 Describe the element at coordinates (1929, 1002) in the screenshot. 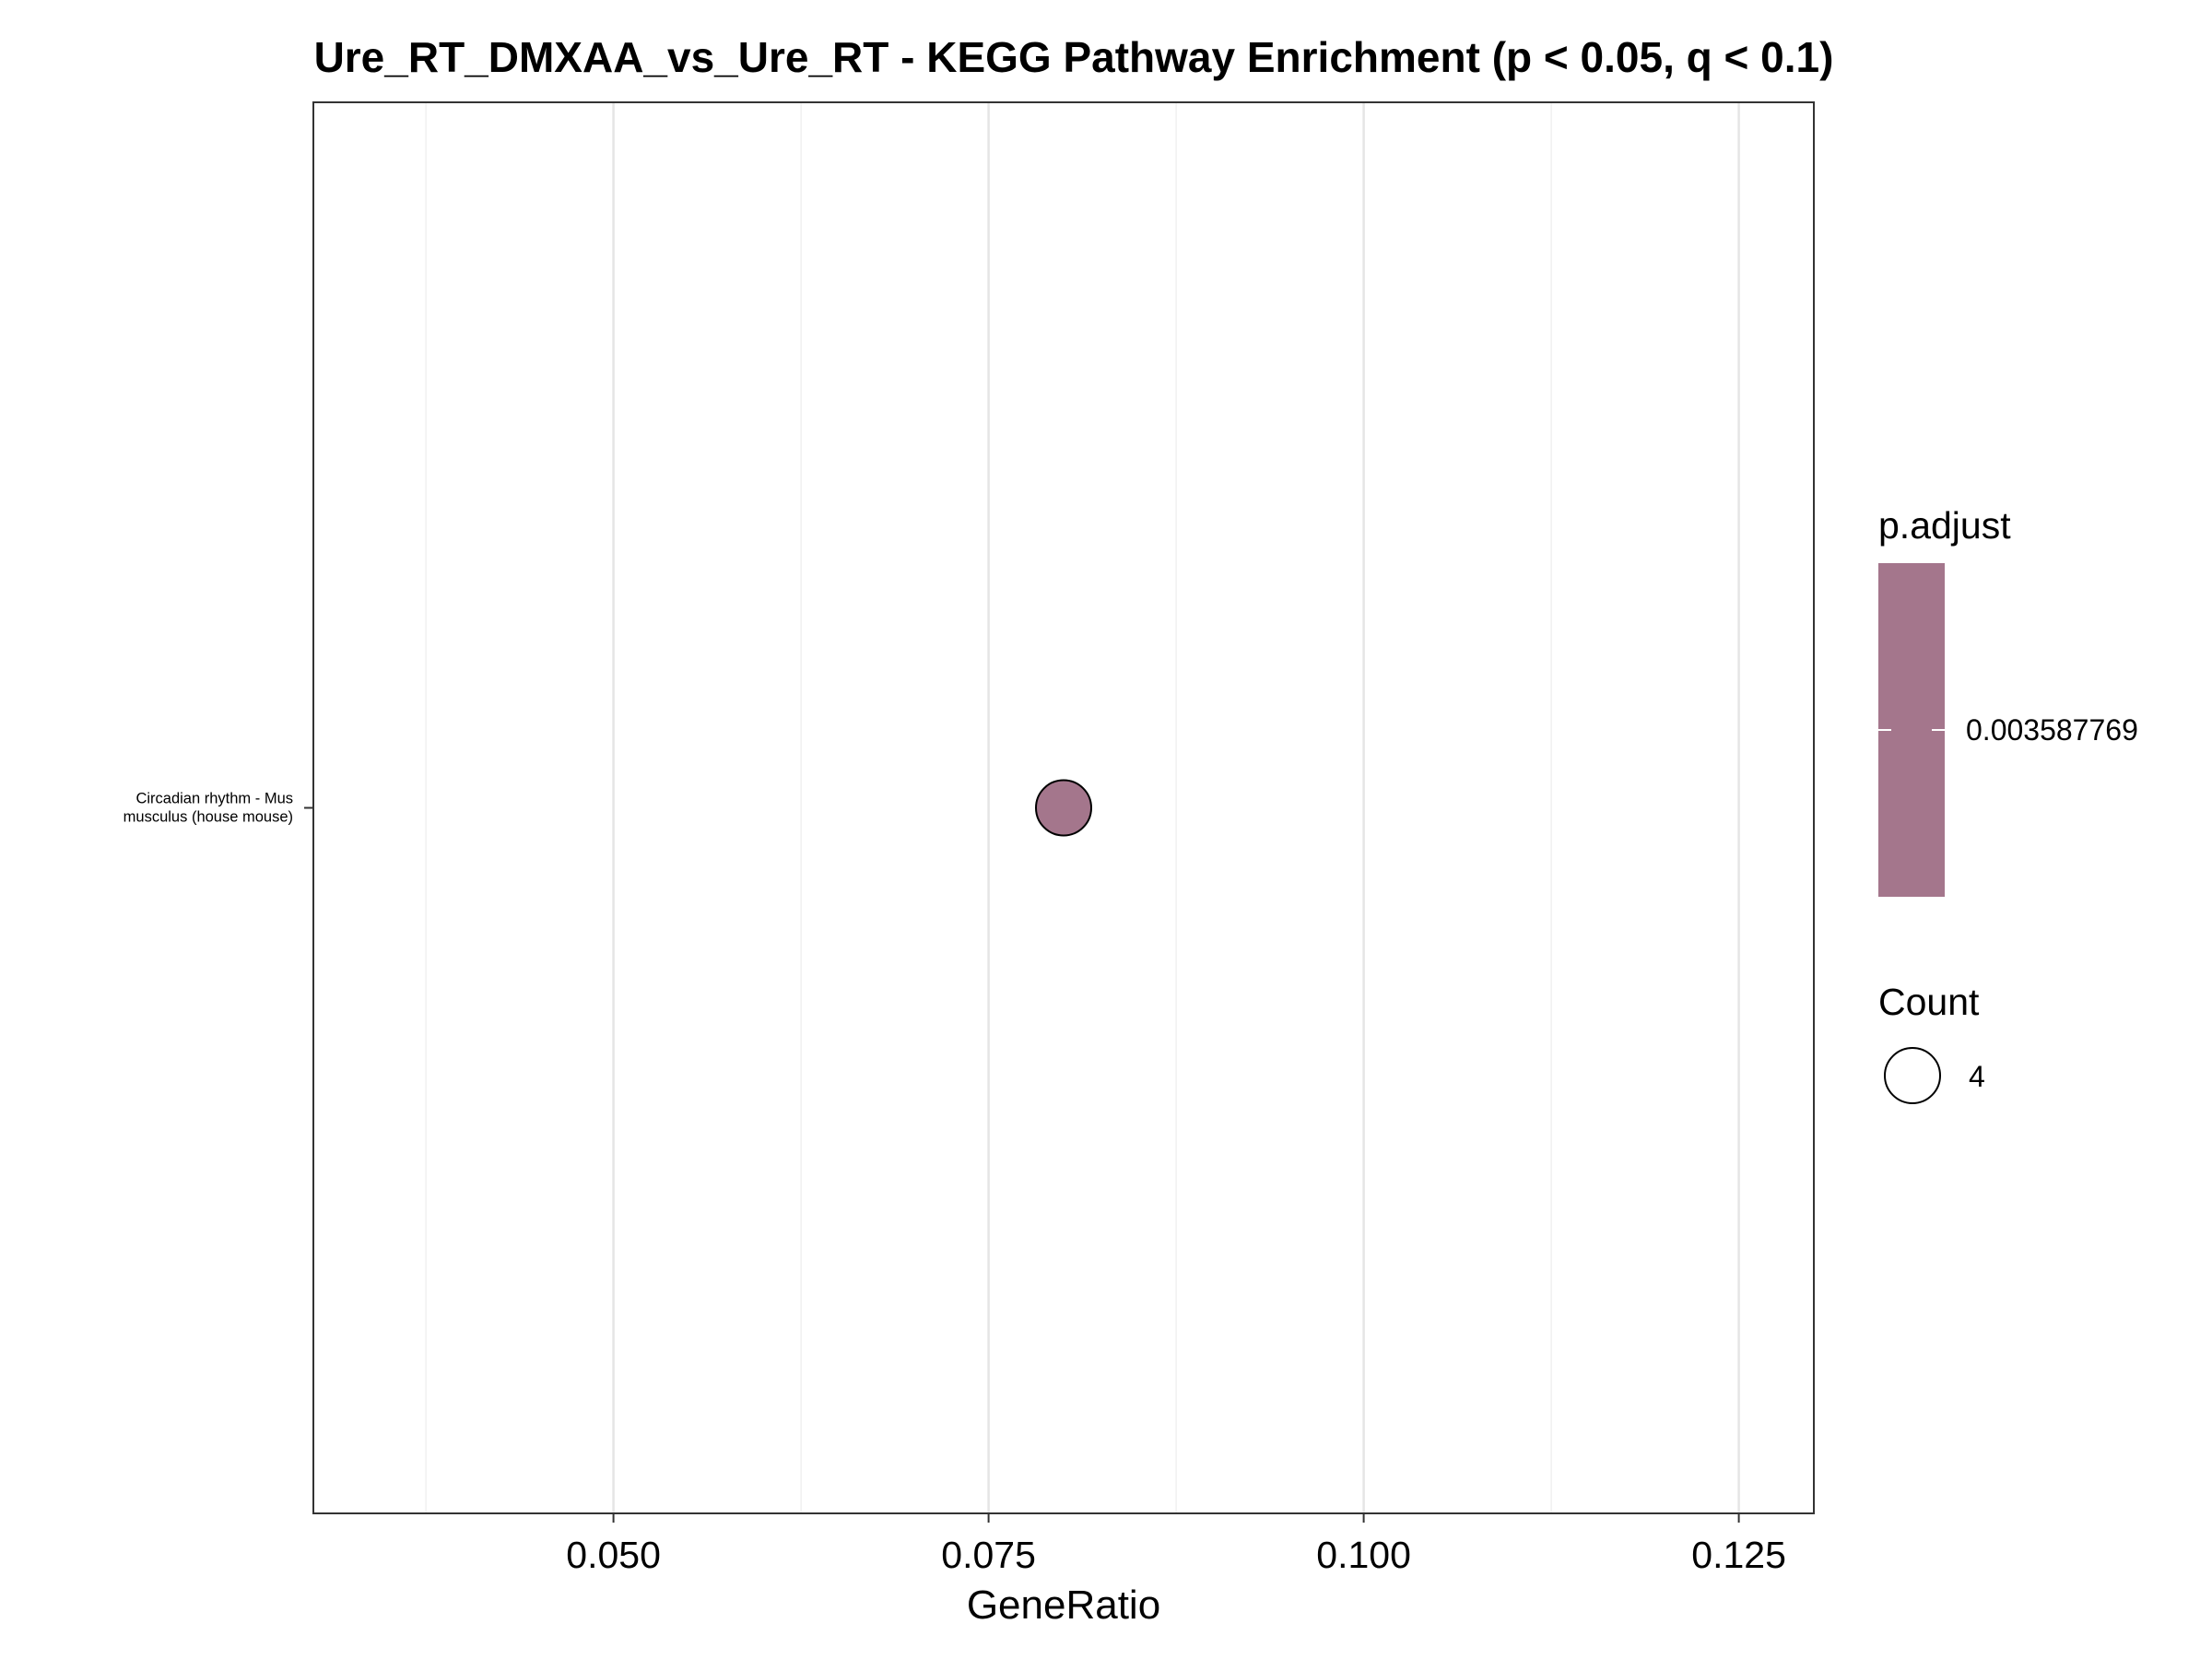

I see `legend-size-title: Count` at that location.